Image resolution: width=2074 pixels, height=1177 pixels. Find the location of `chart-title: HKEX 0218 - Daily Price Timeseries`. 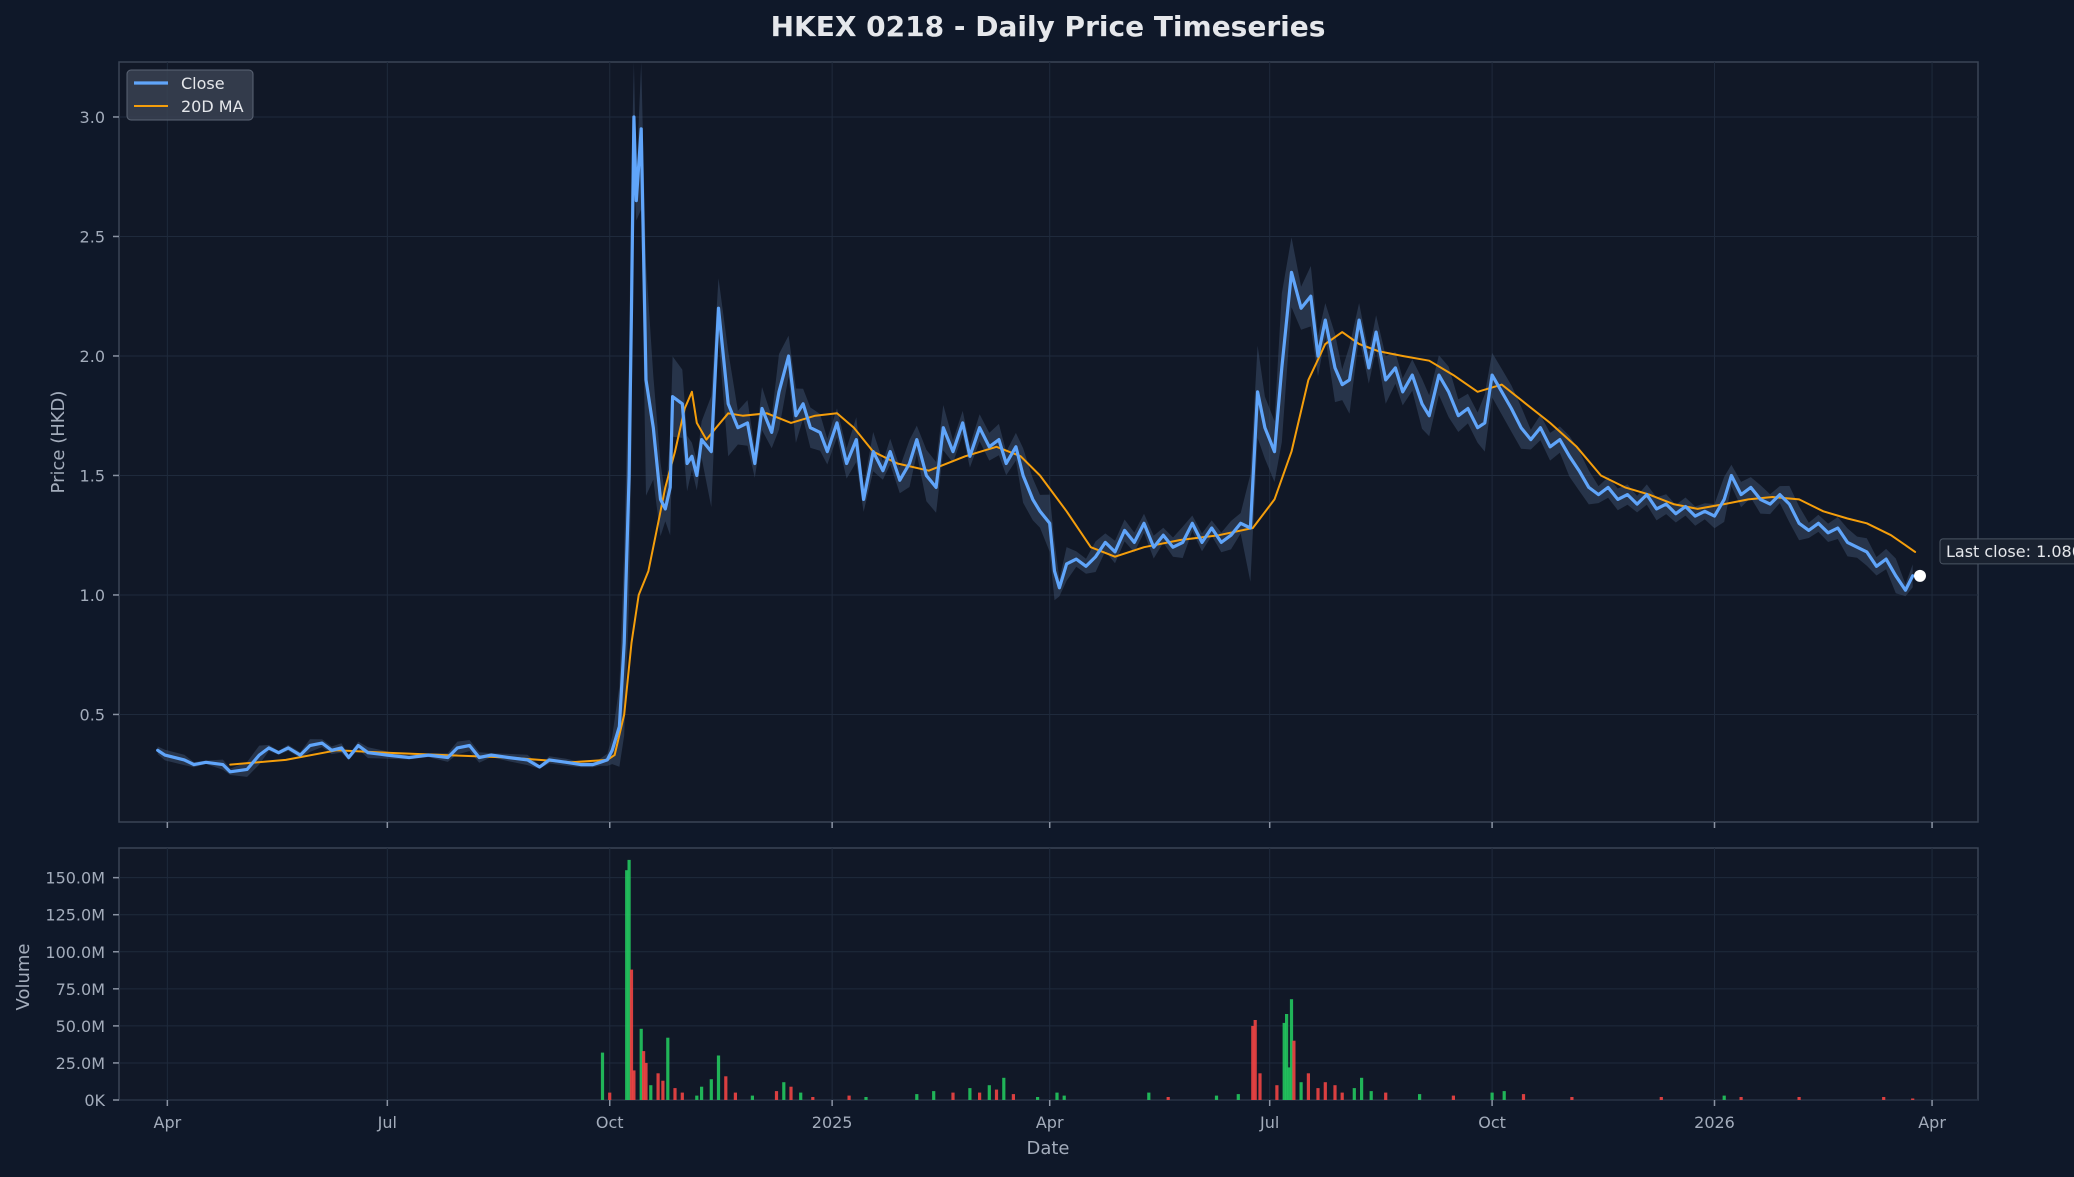

chart-title: HKEX 0218 - Daily Price Timeseries is located at coordinates (1048, 26).